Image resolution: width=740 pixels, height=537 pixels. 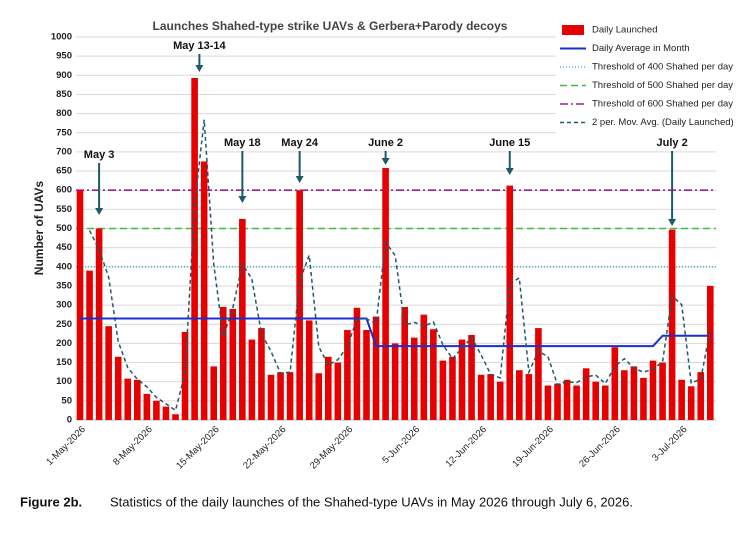 I want to click on y-tick-label: 950, so click(x=64, y=56).